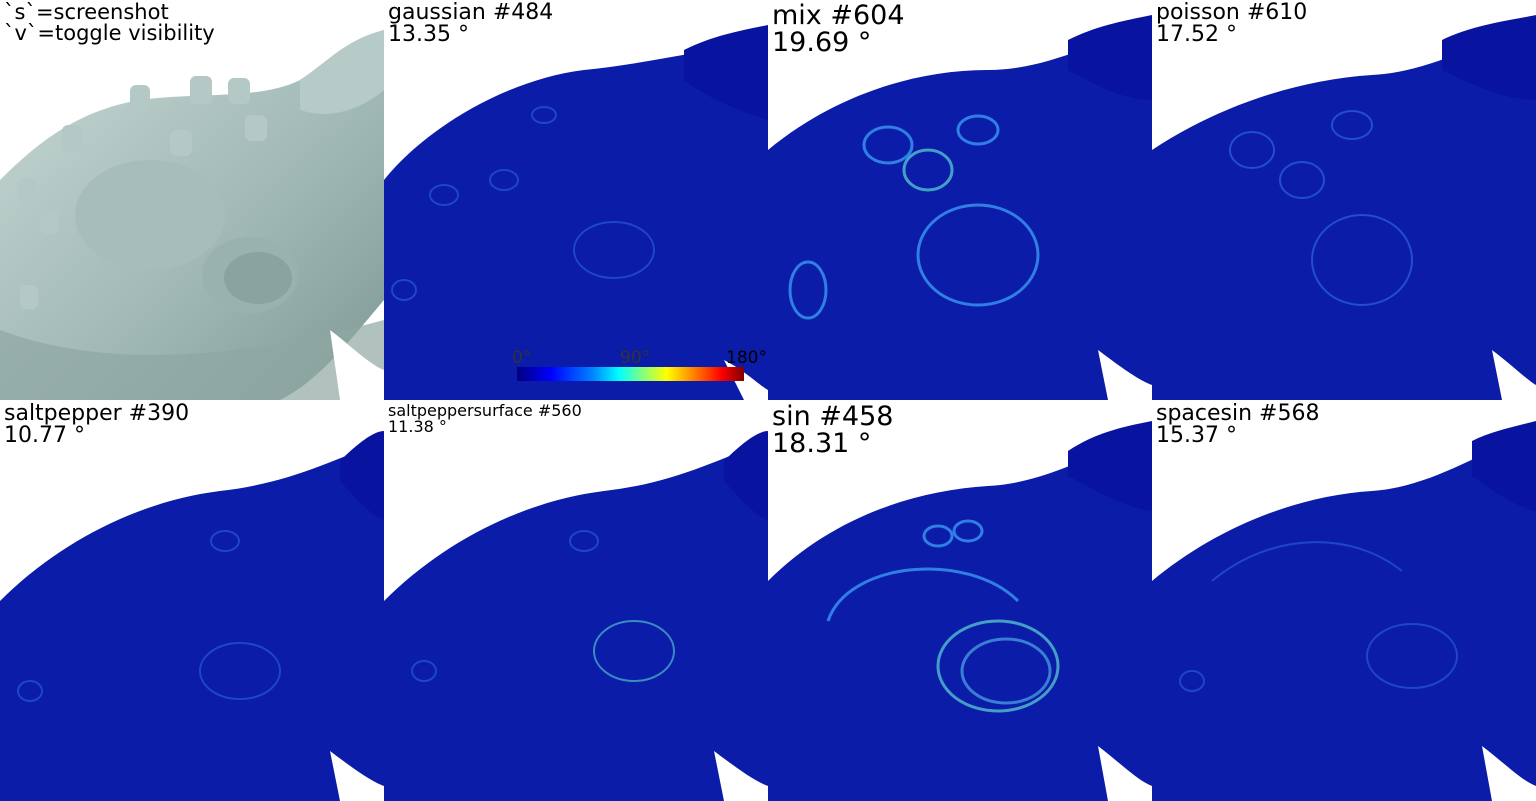  What do you see at coordinates (1196, 34) in the screenshot?
I see `panel-angle: 17.52 °` at bounding box center [1196, 34].